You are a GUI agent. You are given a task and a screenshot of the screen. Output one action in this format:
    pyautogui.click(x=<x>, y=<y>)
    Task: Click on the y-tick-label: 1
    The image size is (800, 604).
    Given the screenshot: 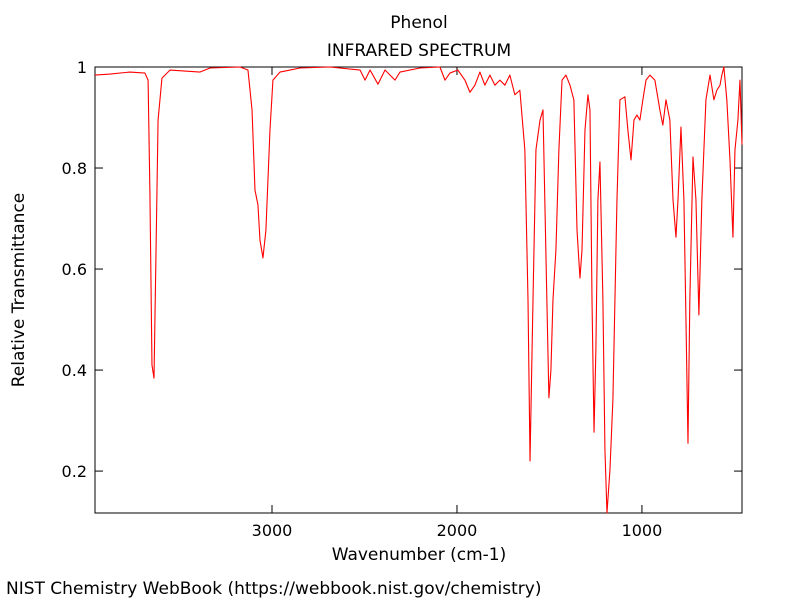 What is the action you would take?
    pyautogui.click(x=82, y=67)
    